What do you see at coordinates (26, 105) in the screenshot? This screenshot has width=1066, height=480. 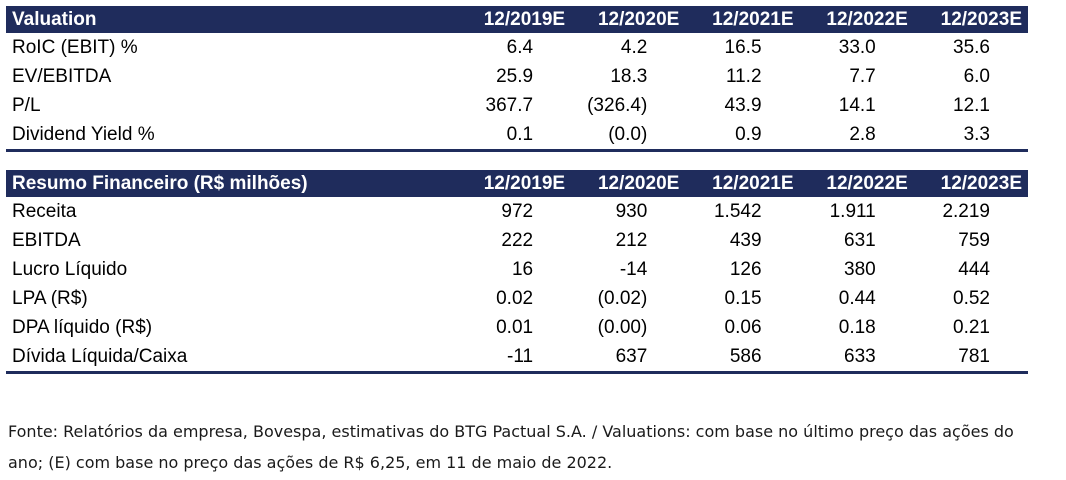 I see `row-label: P/L` at bounding box center [26, 105].